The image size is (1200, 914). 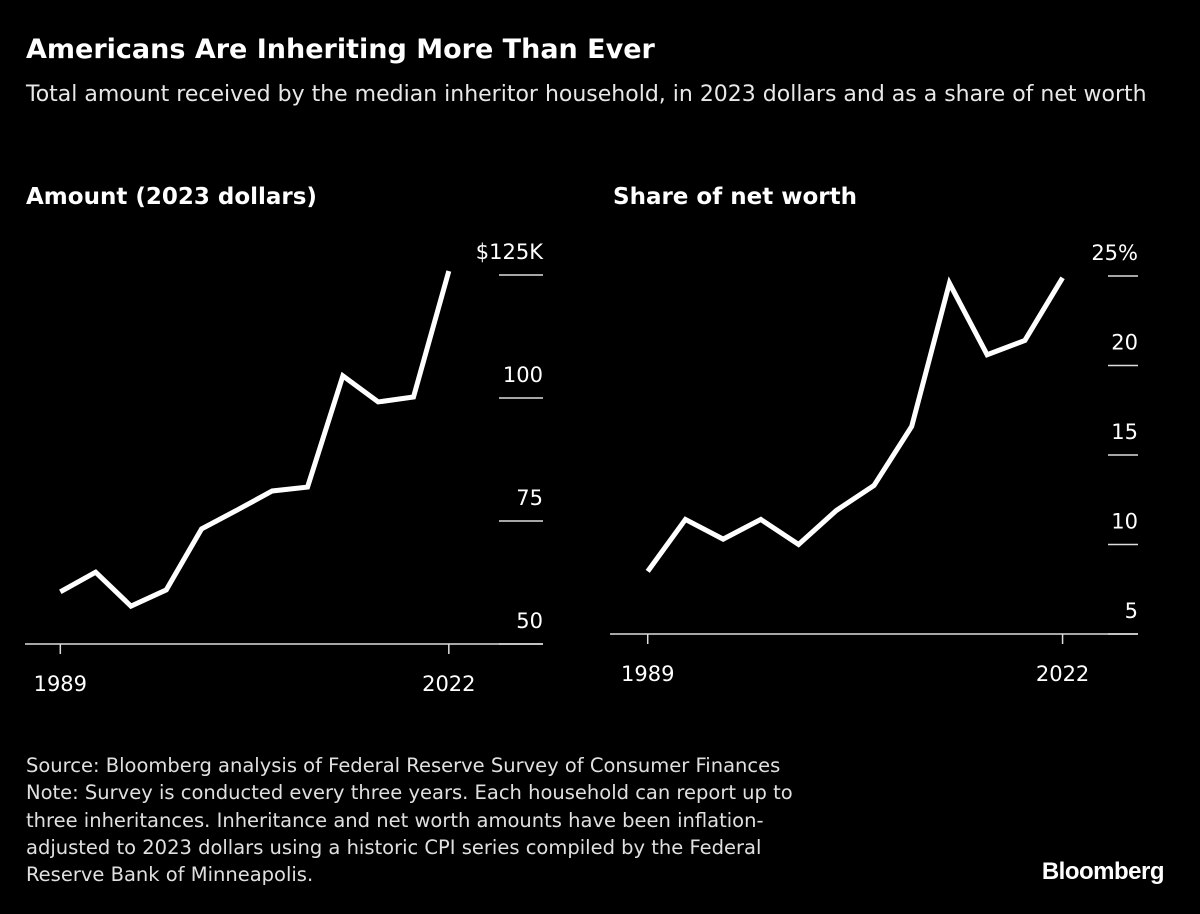 I want to click on y-tick-label: 100, so click(x=523, y=375).